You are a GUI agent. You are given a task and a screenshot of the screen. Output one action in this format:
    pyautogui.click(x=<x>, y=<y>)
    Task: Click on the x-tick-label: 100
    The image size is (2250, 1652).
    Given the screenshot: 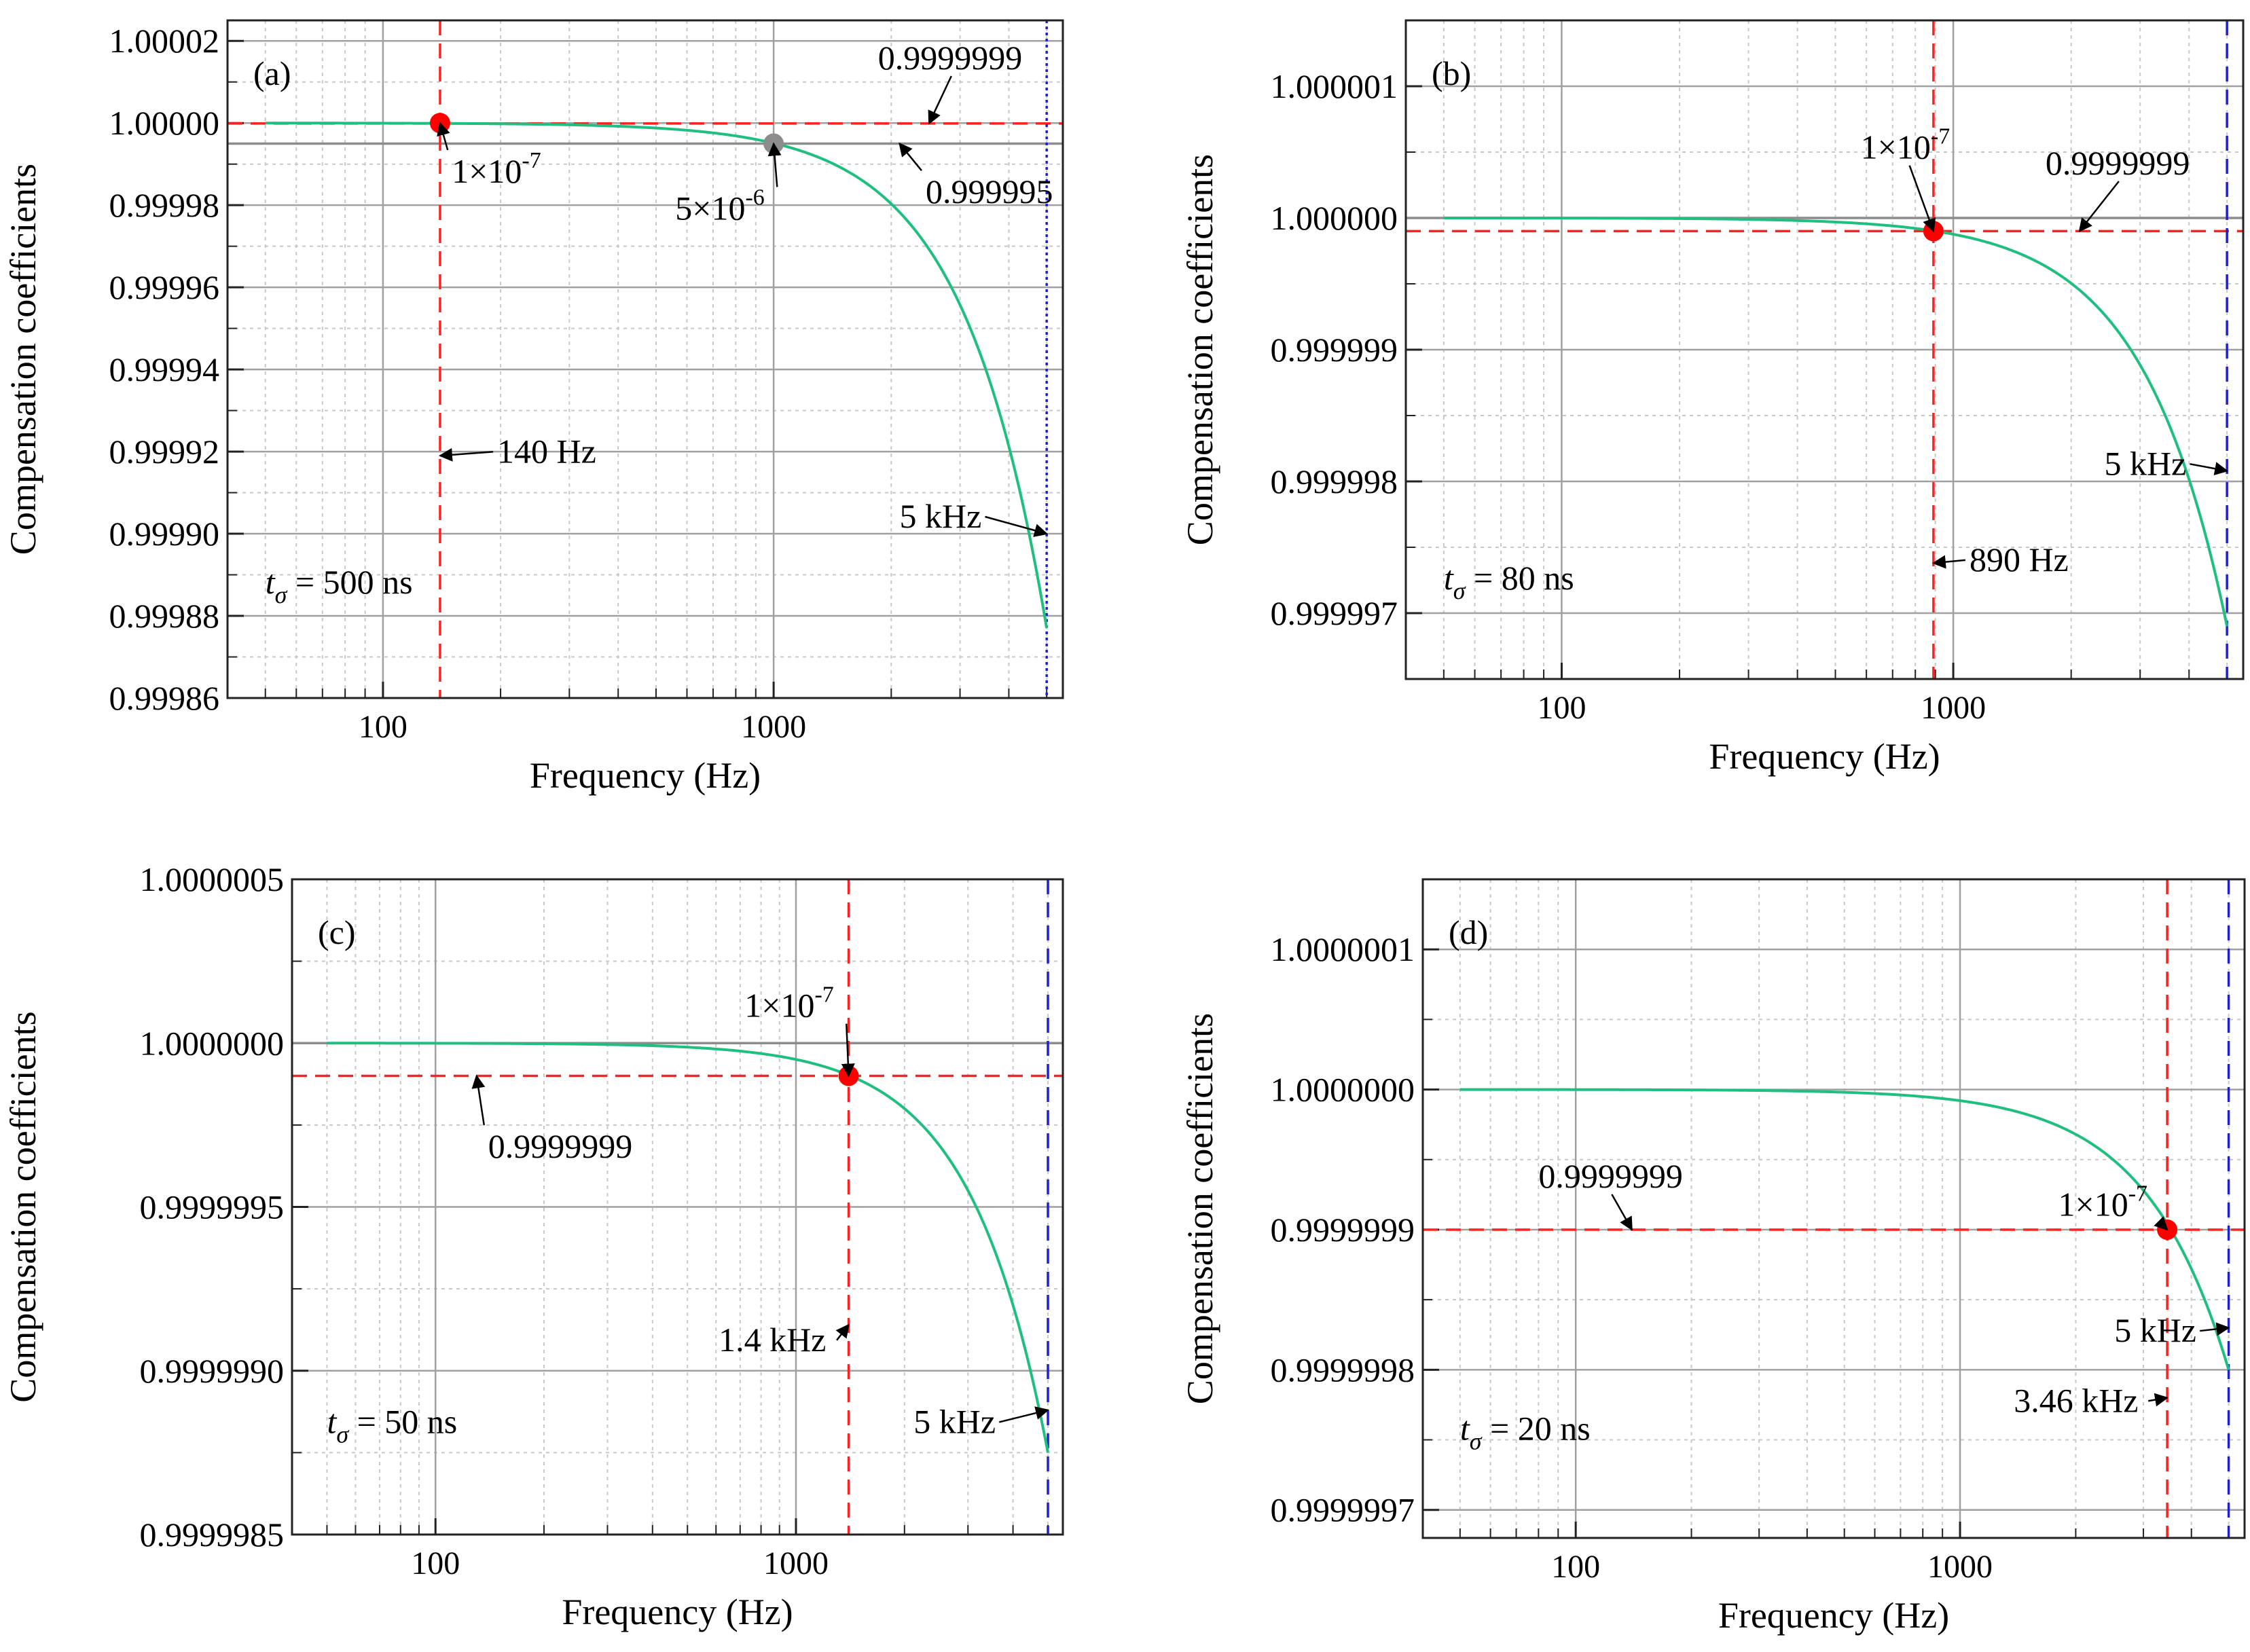 What is the action you would take?
    pyautogui.click(x=1562, y=708)
    